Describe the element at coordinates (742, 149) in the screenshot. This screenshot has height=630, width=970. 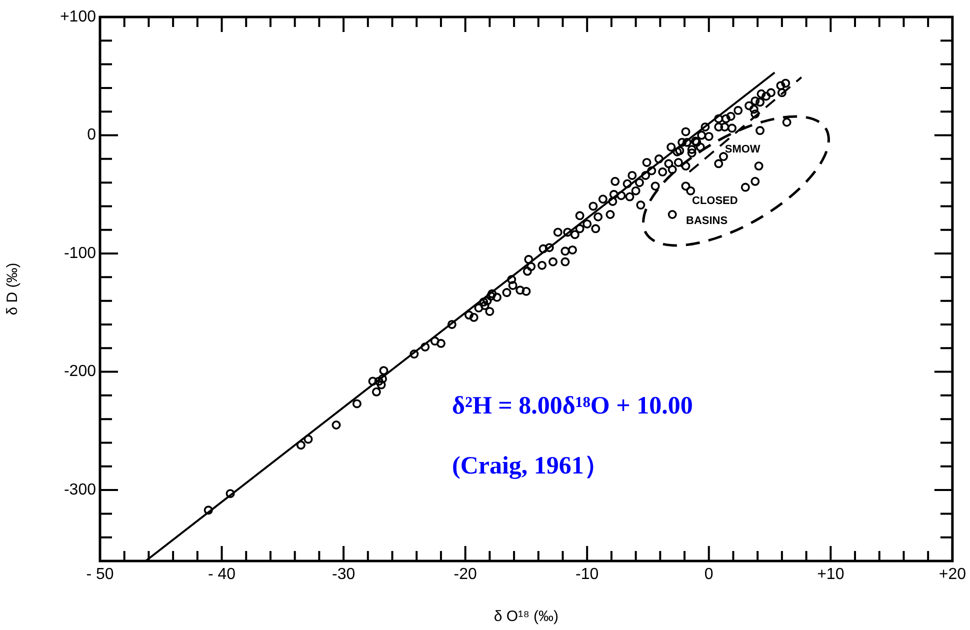
I see `annotation: SMOW` at that location.